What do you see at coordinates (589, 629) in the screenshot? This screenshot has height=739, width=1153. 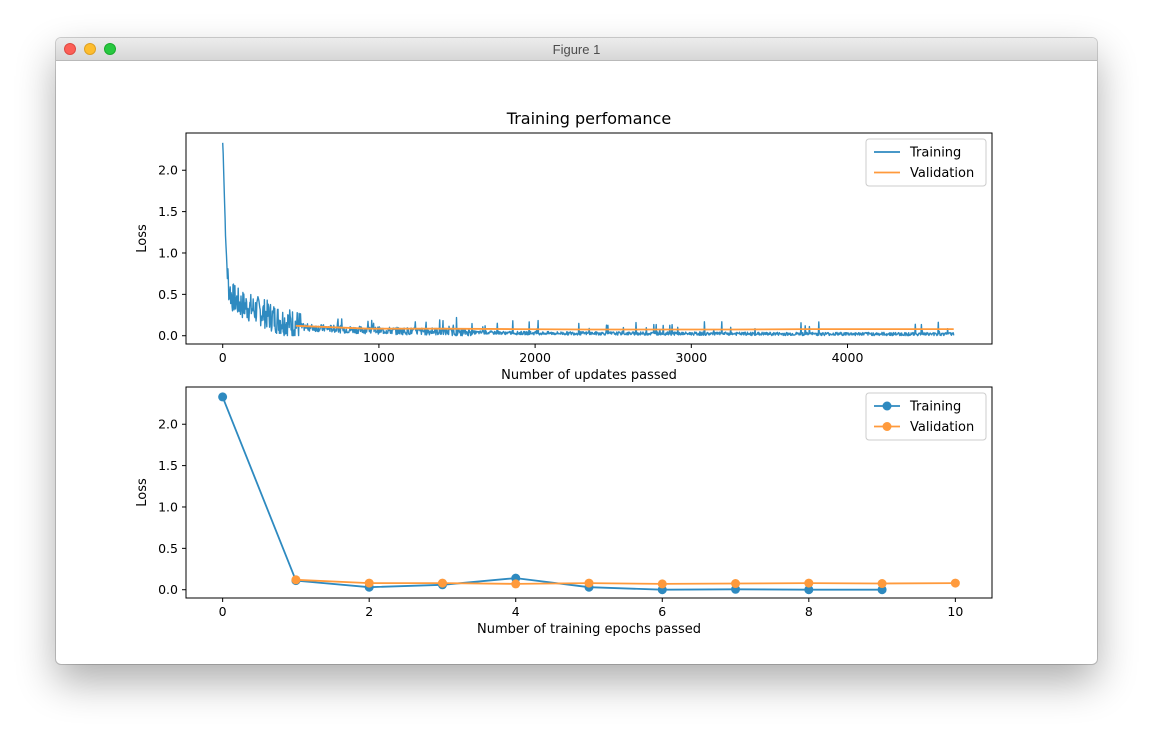 I see `x-axis-label: Number of training epochs passed` at bounding box center [589, 629].